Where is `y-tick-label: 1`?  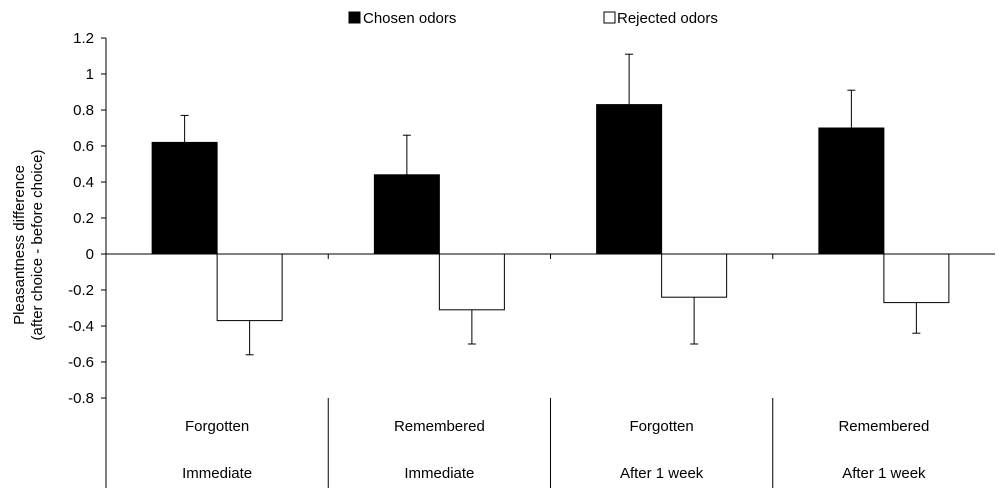
y-tick-label: 1 is located at coordinates (90, 74).